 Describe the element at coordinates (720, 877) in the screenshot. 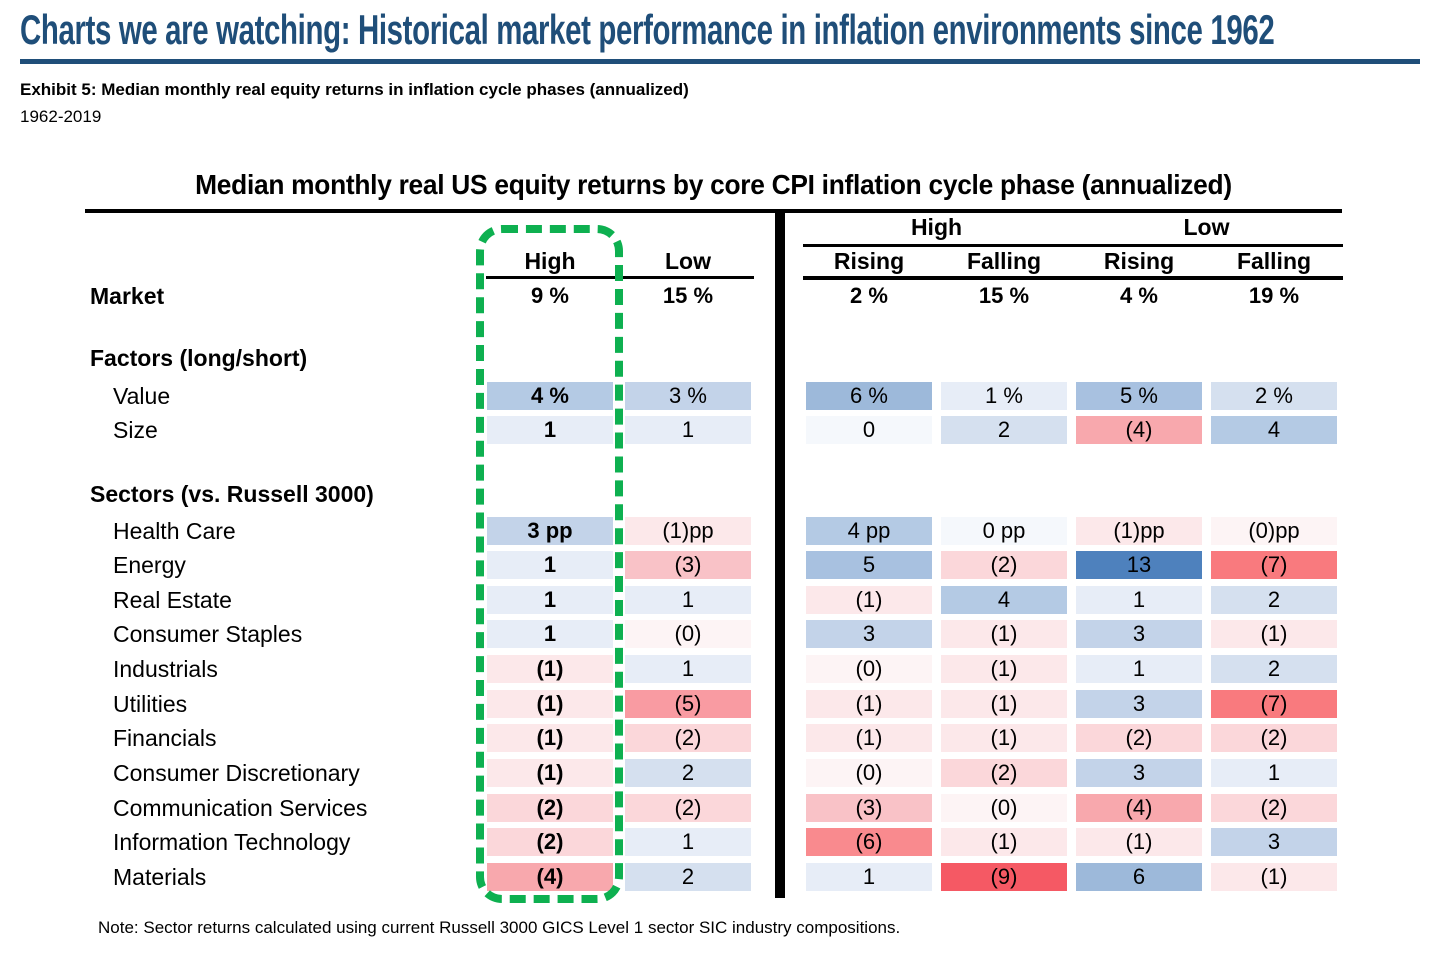

I see `table-row: Materials (4) 2 1 (9) 6 (1)` at that location.